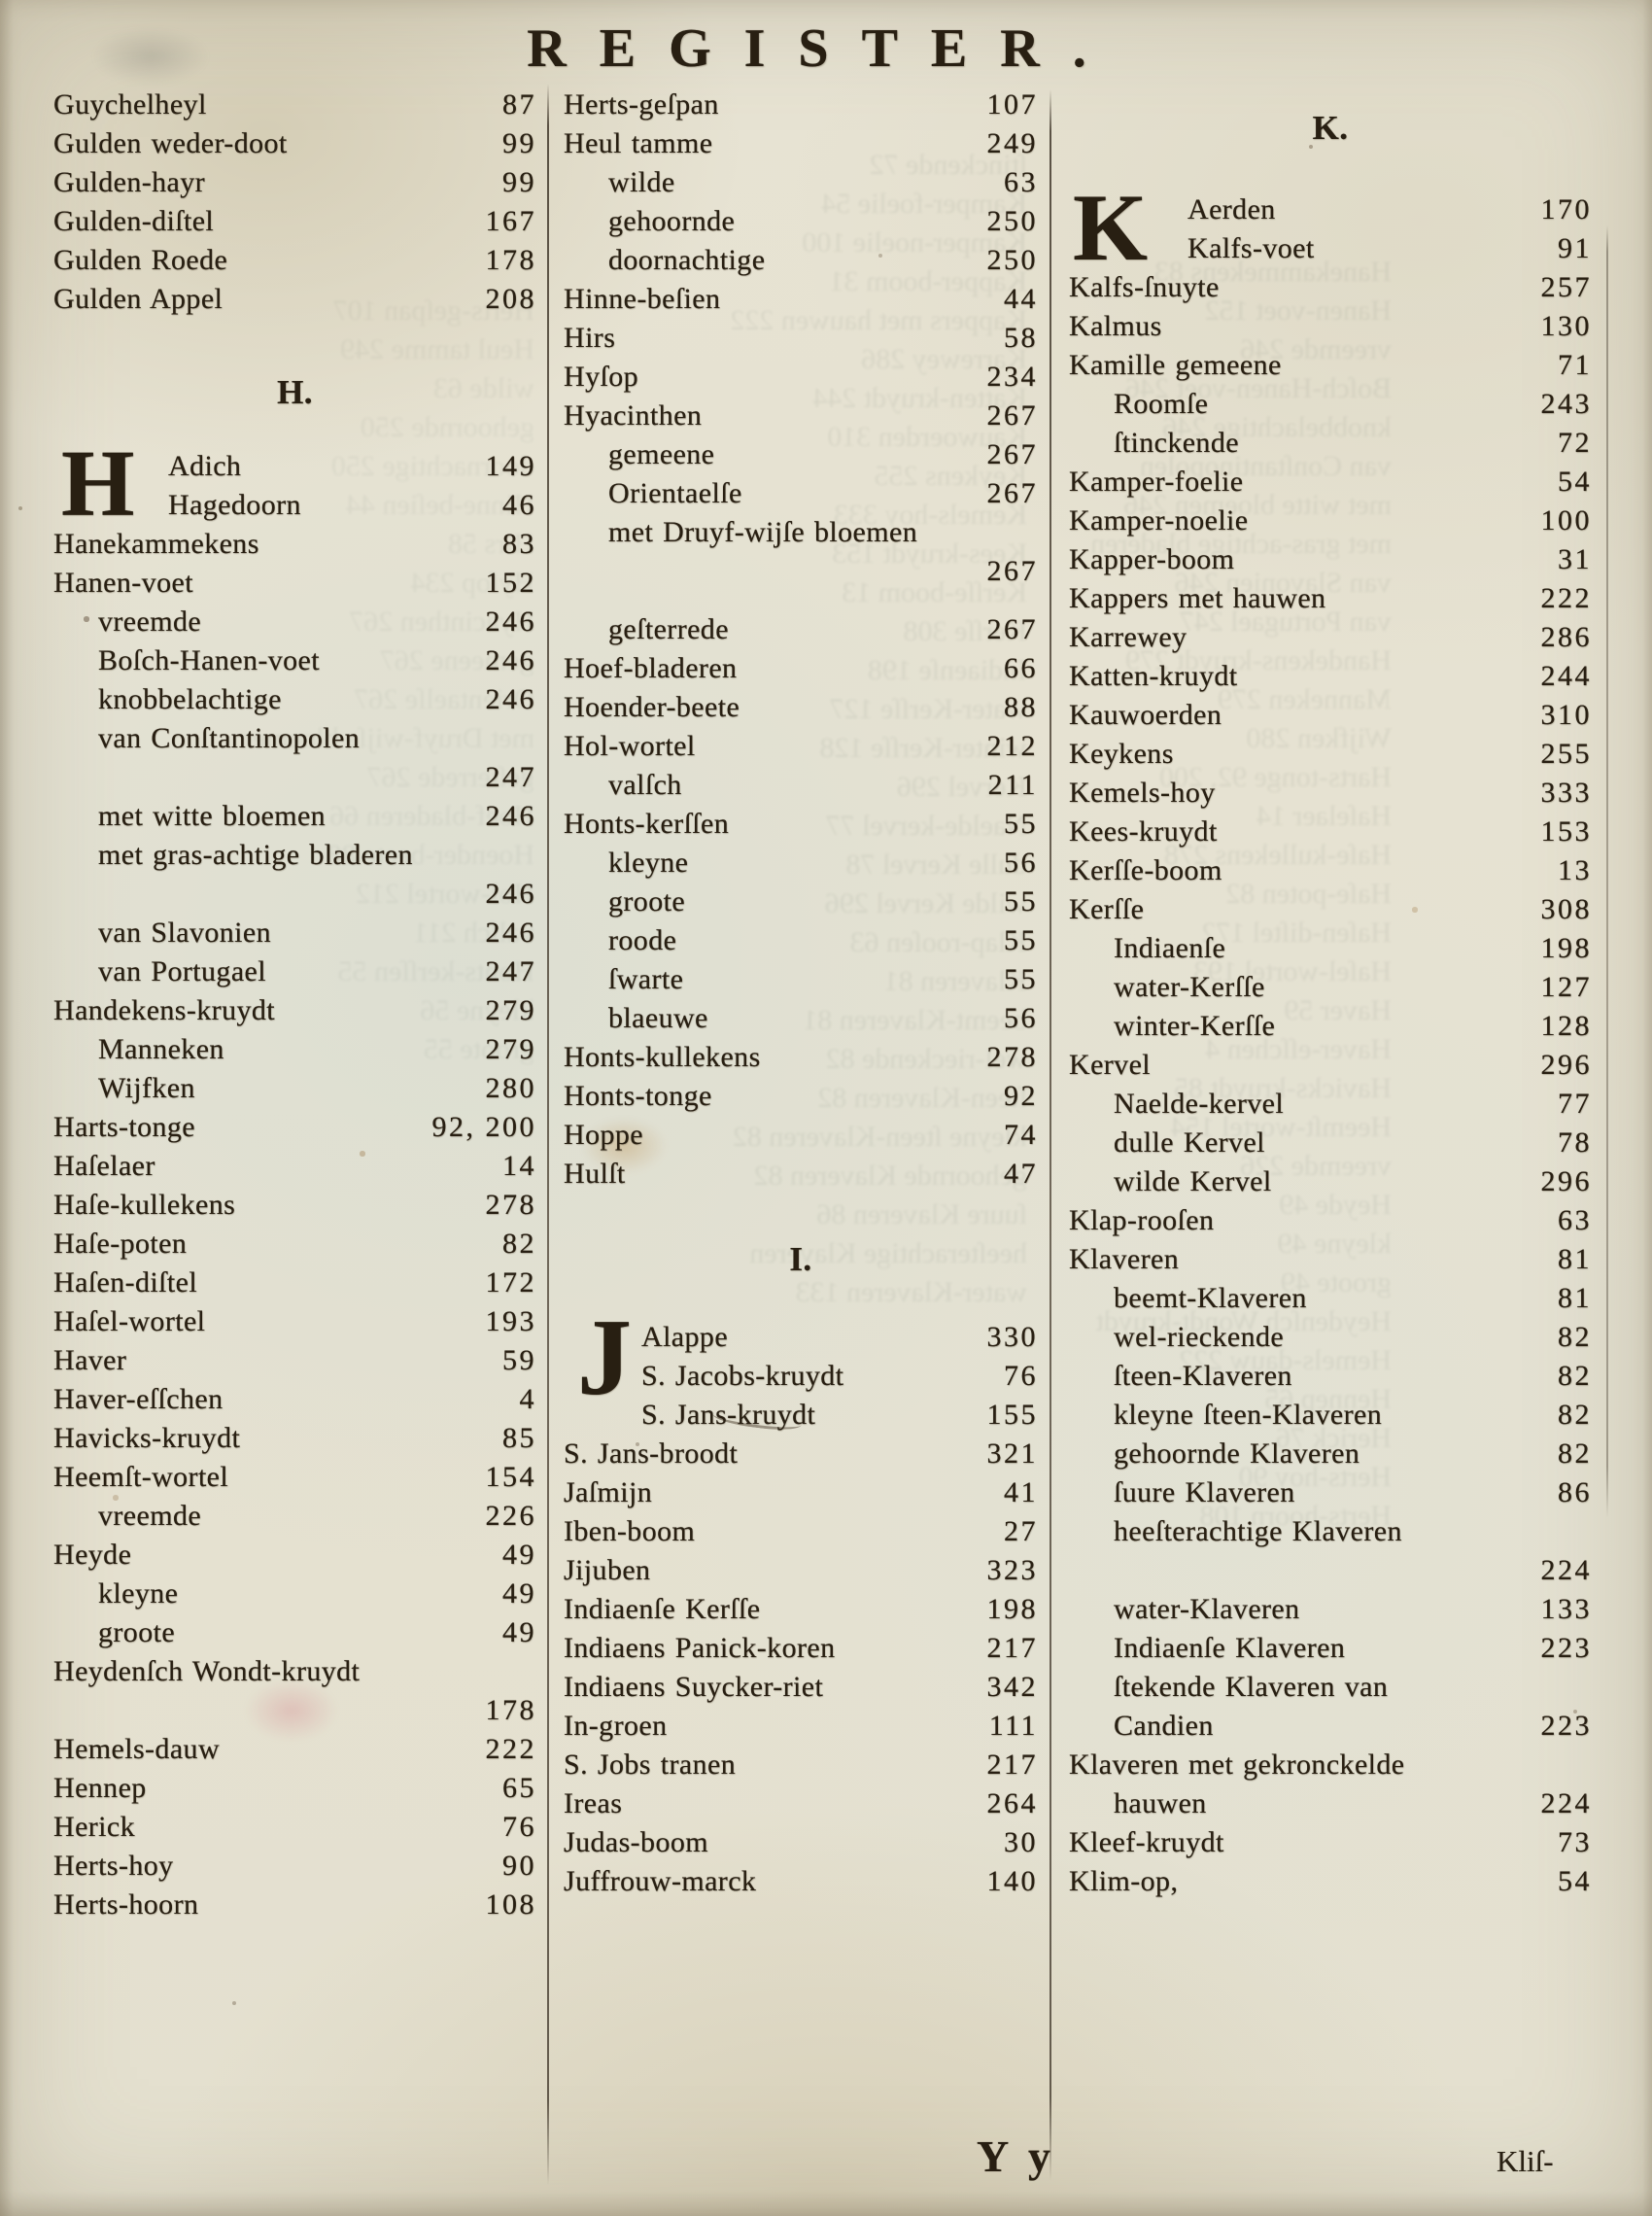 Image resolution: width=1652 pixels, height=2216 pixels. What do you see at coordinates (294, 1632) in the screenshot?
I see `index-entry: groote 49` at bounding box center [294, 1632].